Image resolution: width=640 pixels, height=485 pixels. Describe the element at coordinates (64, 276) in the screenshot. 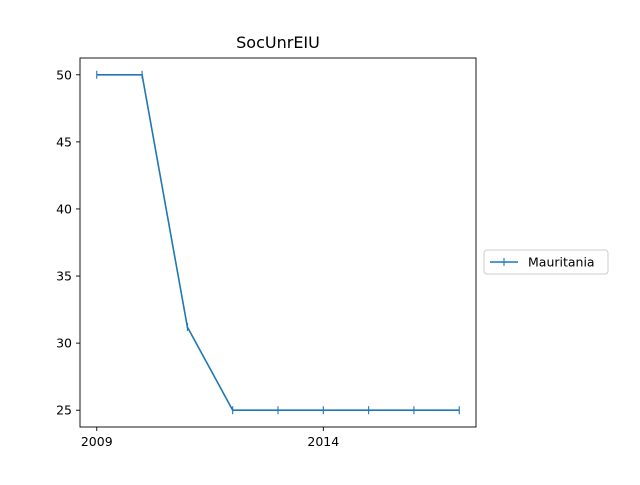

I see `y-tick-label: 35` at that location.